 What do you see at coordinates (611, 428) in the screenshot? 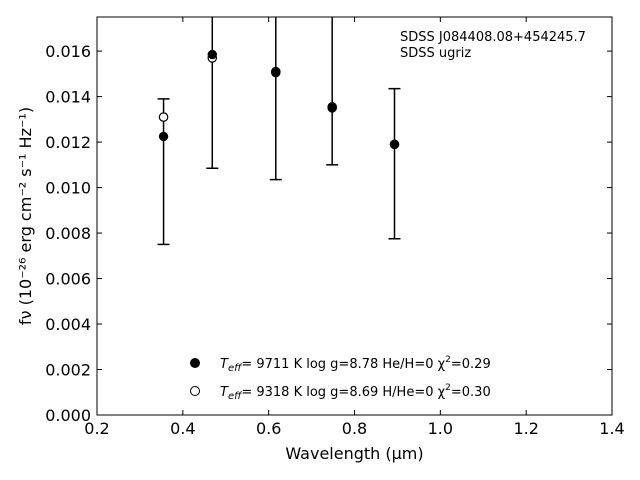
I see `x-tick-label: 1.4` at bounding box center [611, 428].